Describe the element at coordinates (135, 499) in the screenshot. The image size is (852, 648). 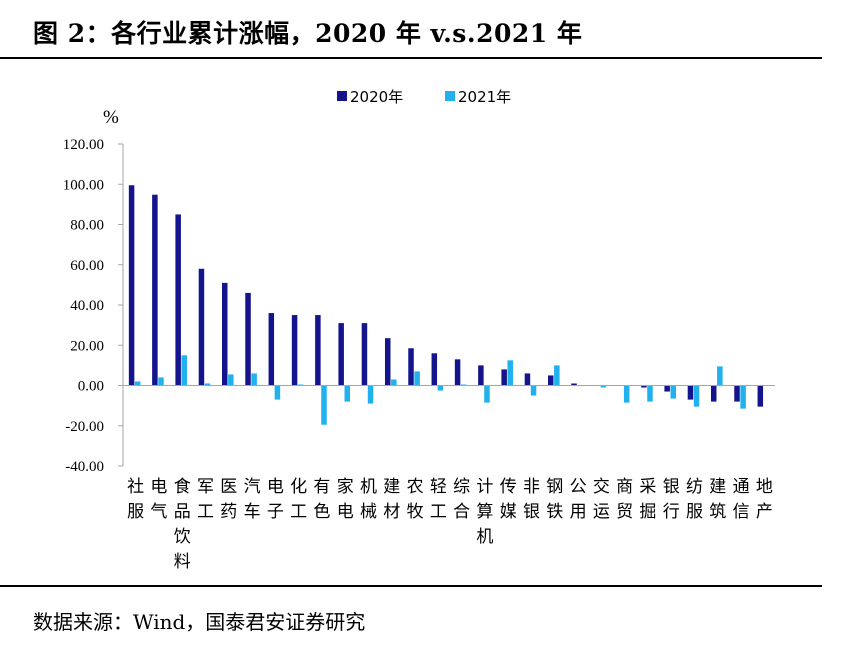
I see `x-tick-label: 社服` at that location.